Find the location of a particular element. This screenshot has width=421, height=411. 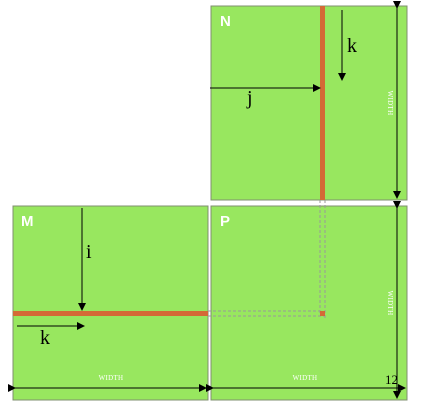

matrix-n-label: N is located at coordinates (225, 21).